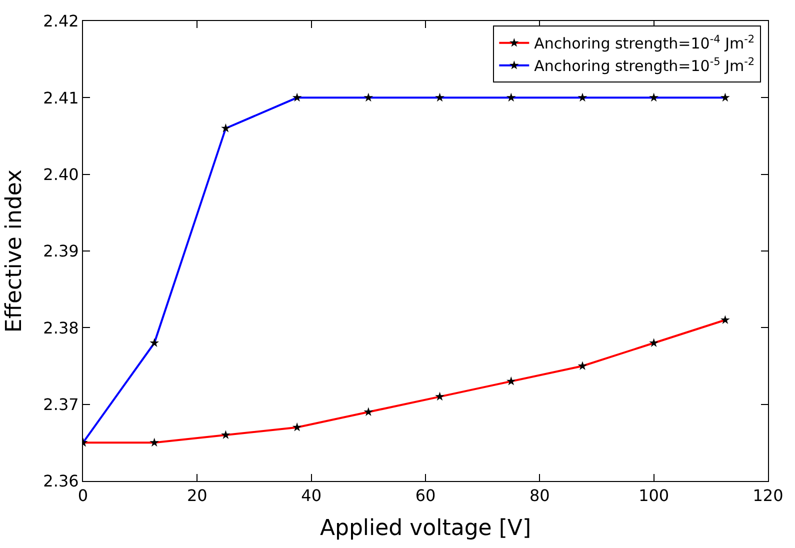  I want to click on y-axis-title: Effective index, so click(14, 251).